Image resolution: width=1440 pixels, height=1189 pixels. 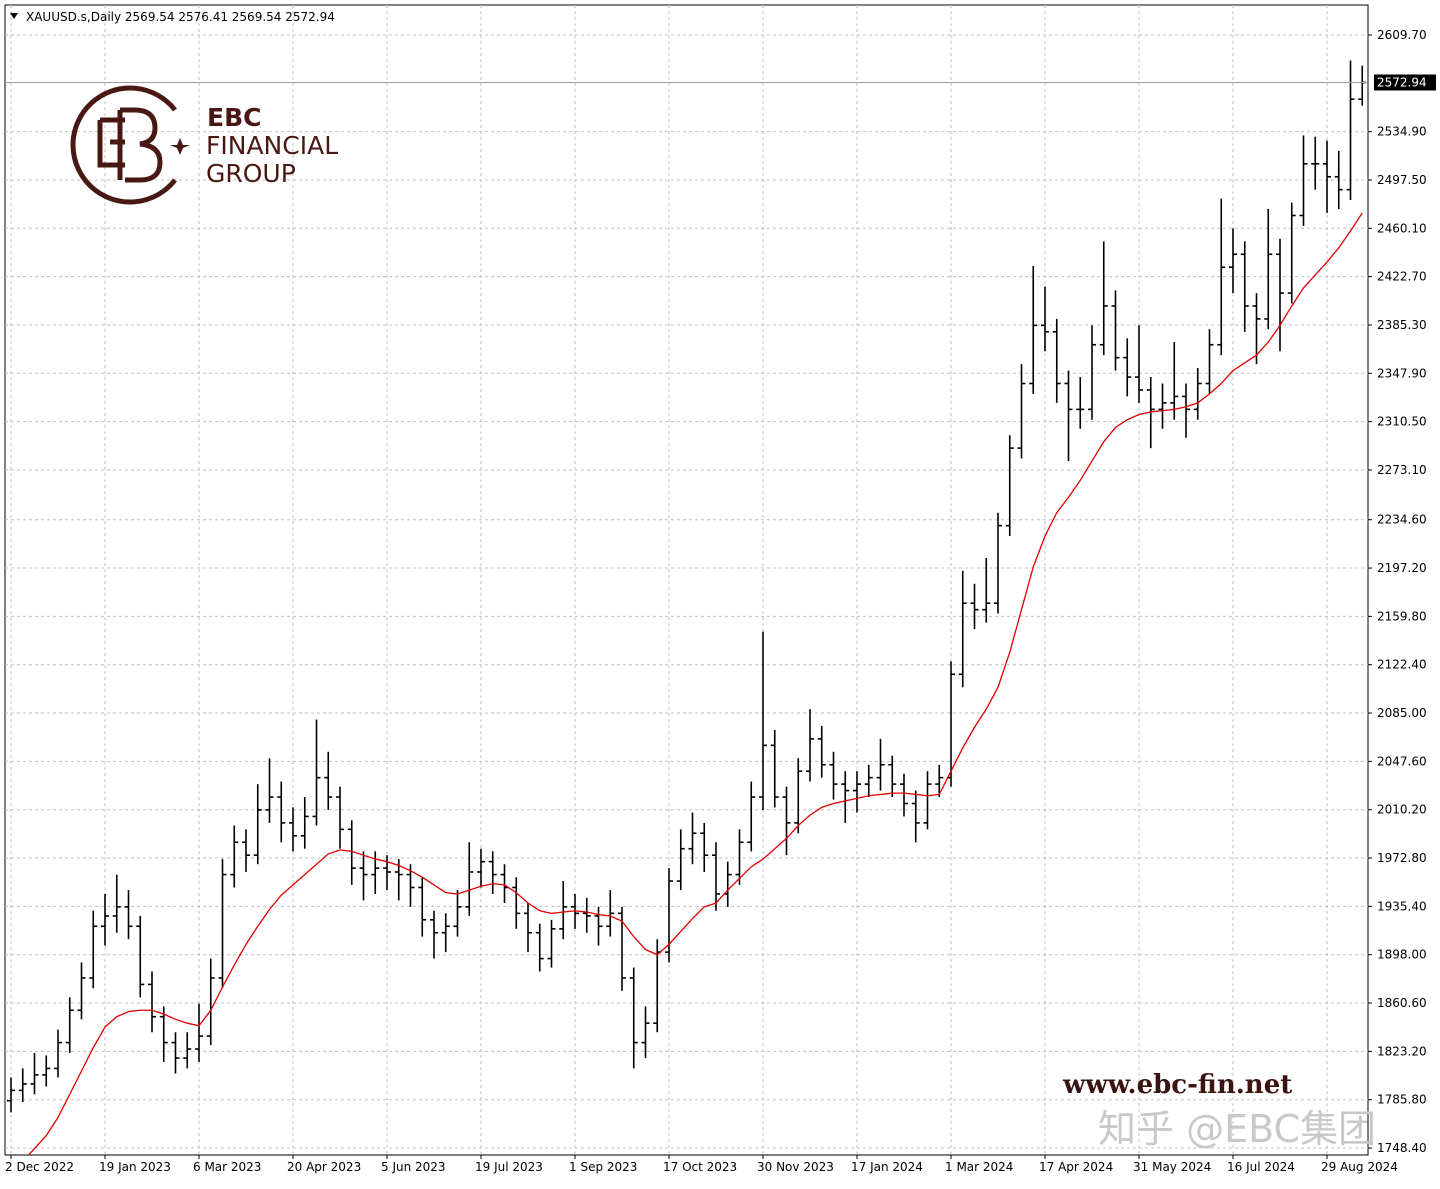 What do you see at coordinates (1402, 761) in the screenshot?
I see `y-tick-label: 2047.60` at bounding box center [1402, 761].